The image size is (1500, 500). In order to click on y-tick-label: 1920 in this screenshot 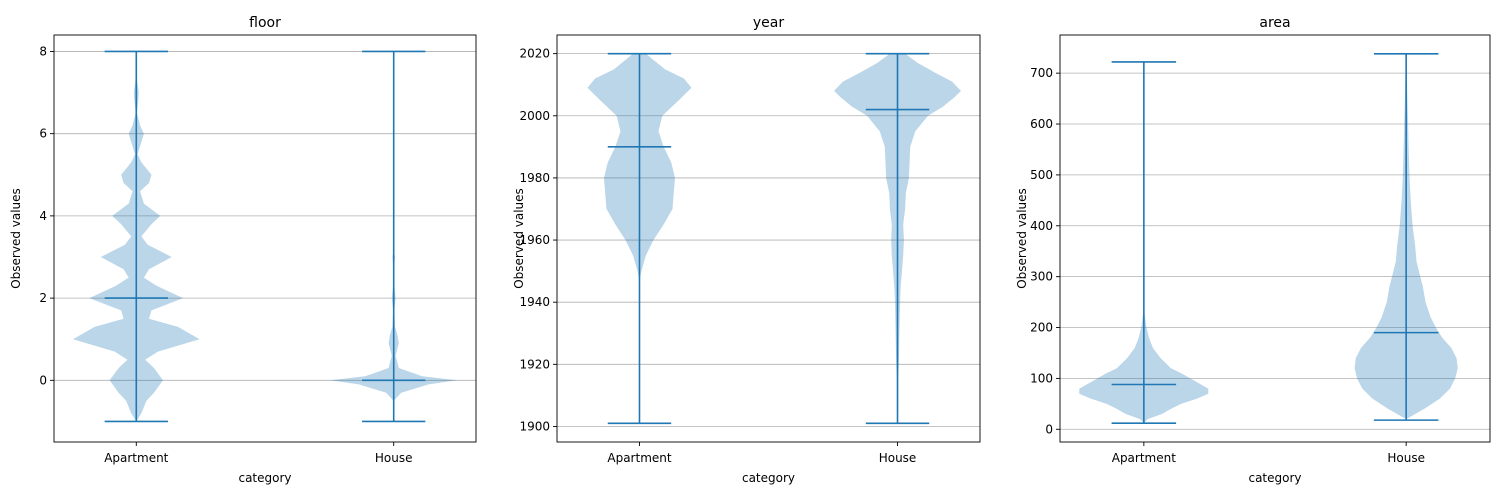, I will do `click(534, 364)`.